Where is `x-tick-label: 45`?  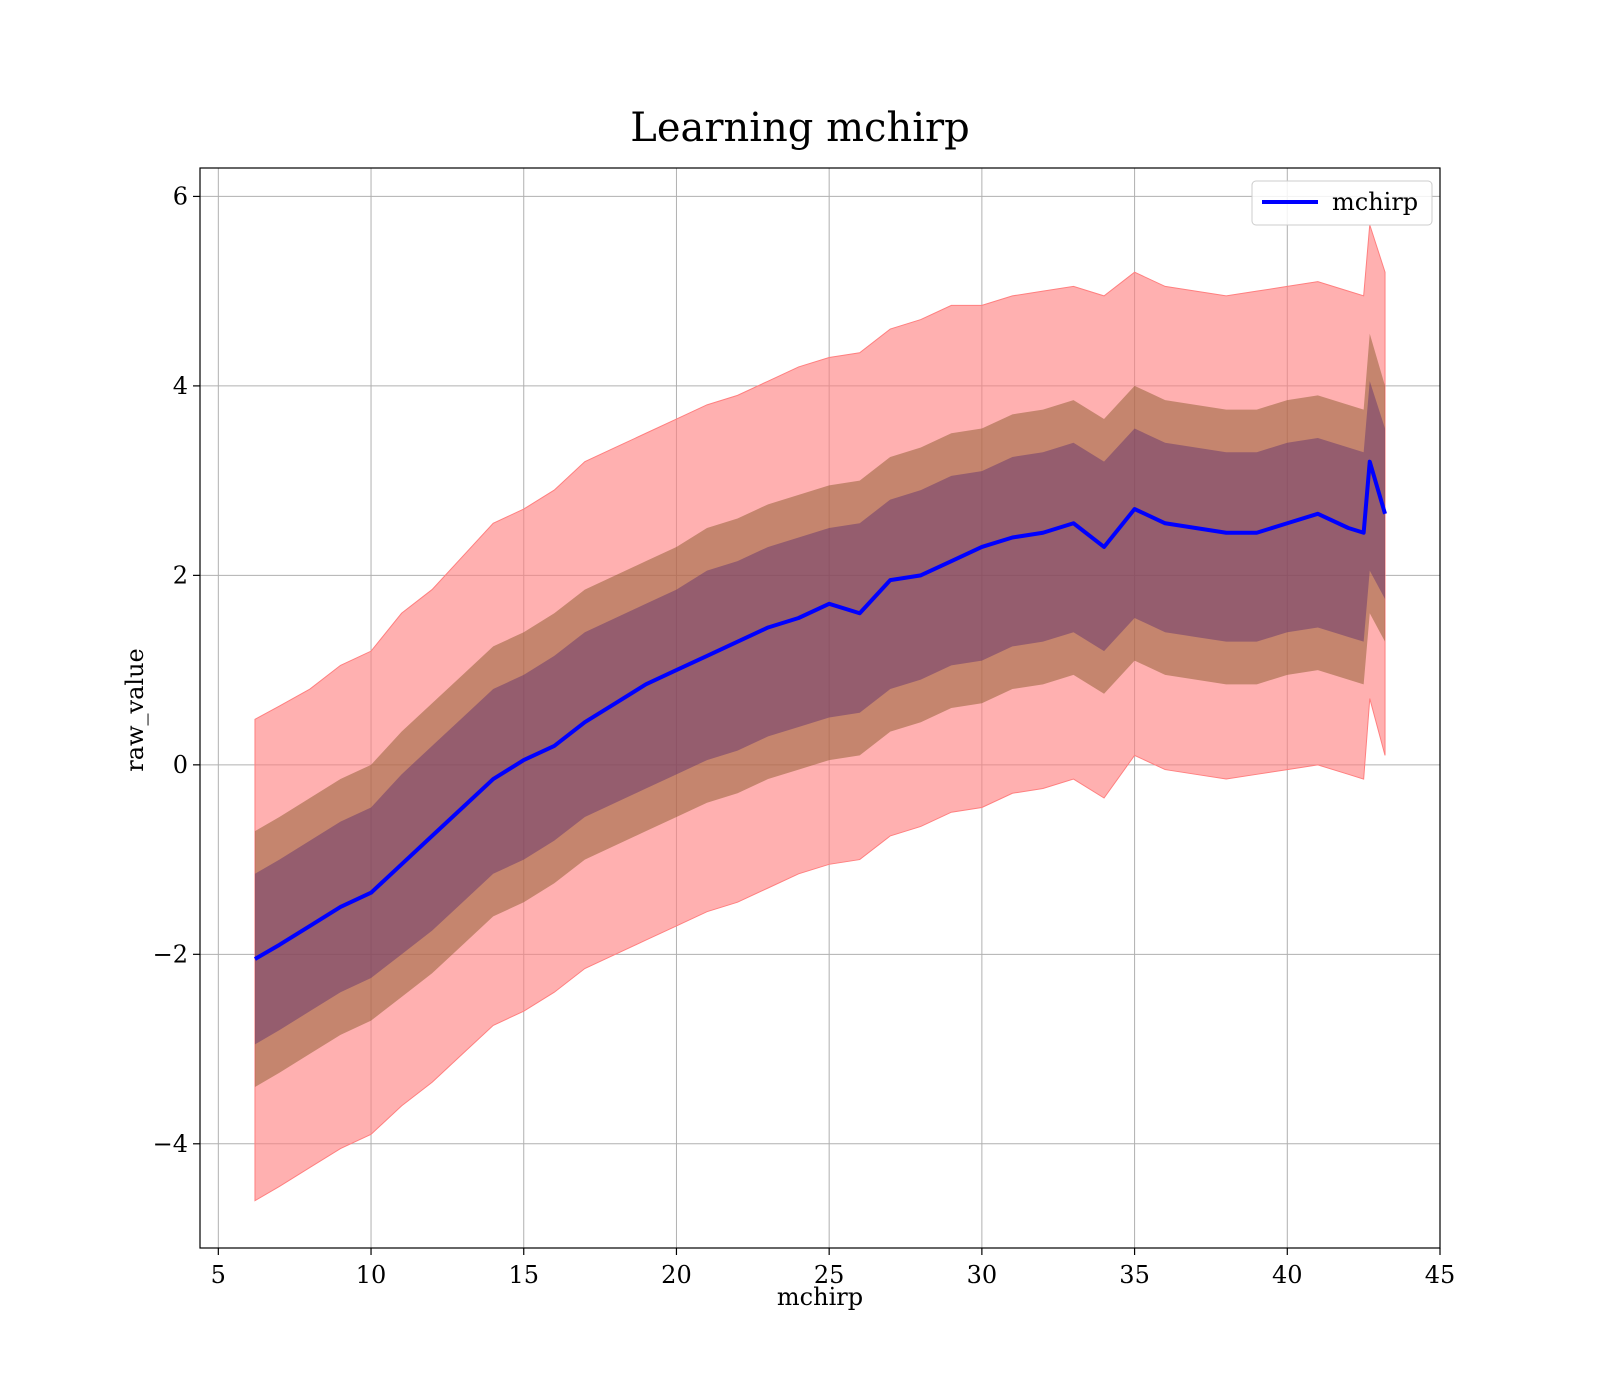
x-tick-label: 45 is located at coordinates (1440, 1275).